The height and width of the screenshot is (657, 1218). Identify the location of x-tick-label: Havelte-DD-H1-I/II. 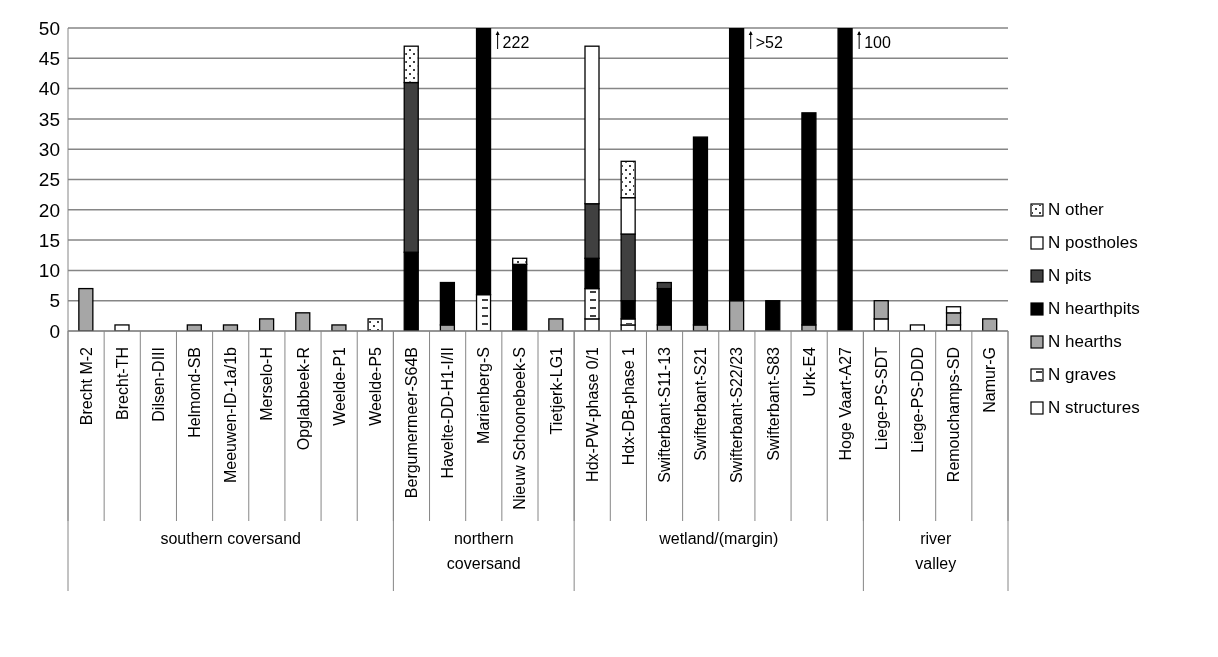
(448, 413).